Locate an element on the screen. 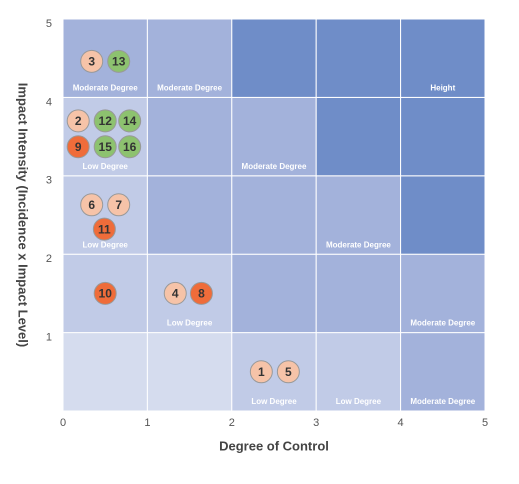  risk-label: 1 is located at coordinates (261, 372).